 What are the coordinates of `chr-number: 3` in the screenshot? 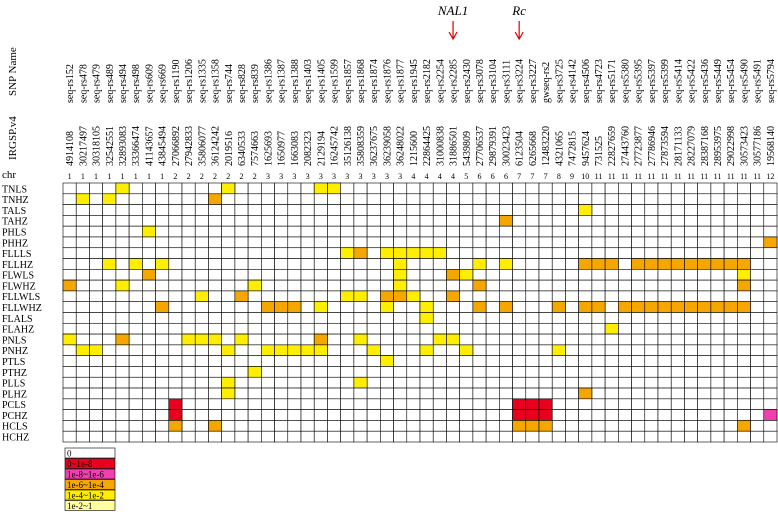 It's located at (387, 176).